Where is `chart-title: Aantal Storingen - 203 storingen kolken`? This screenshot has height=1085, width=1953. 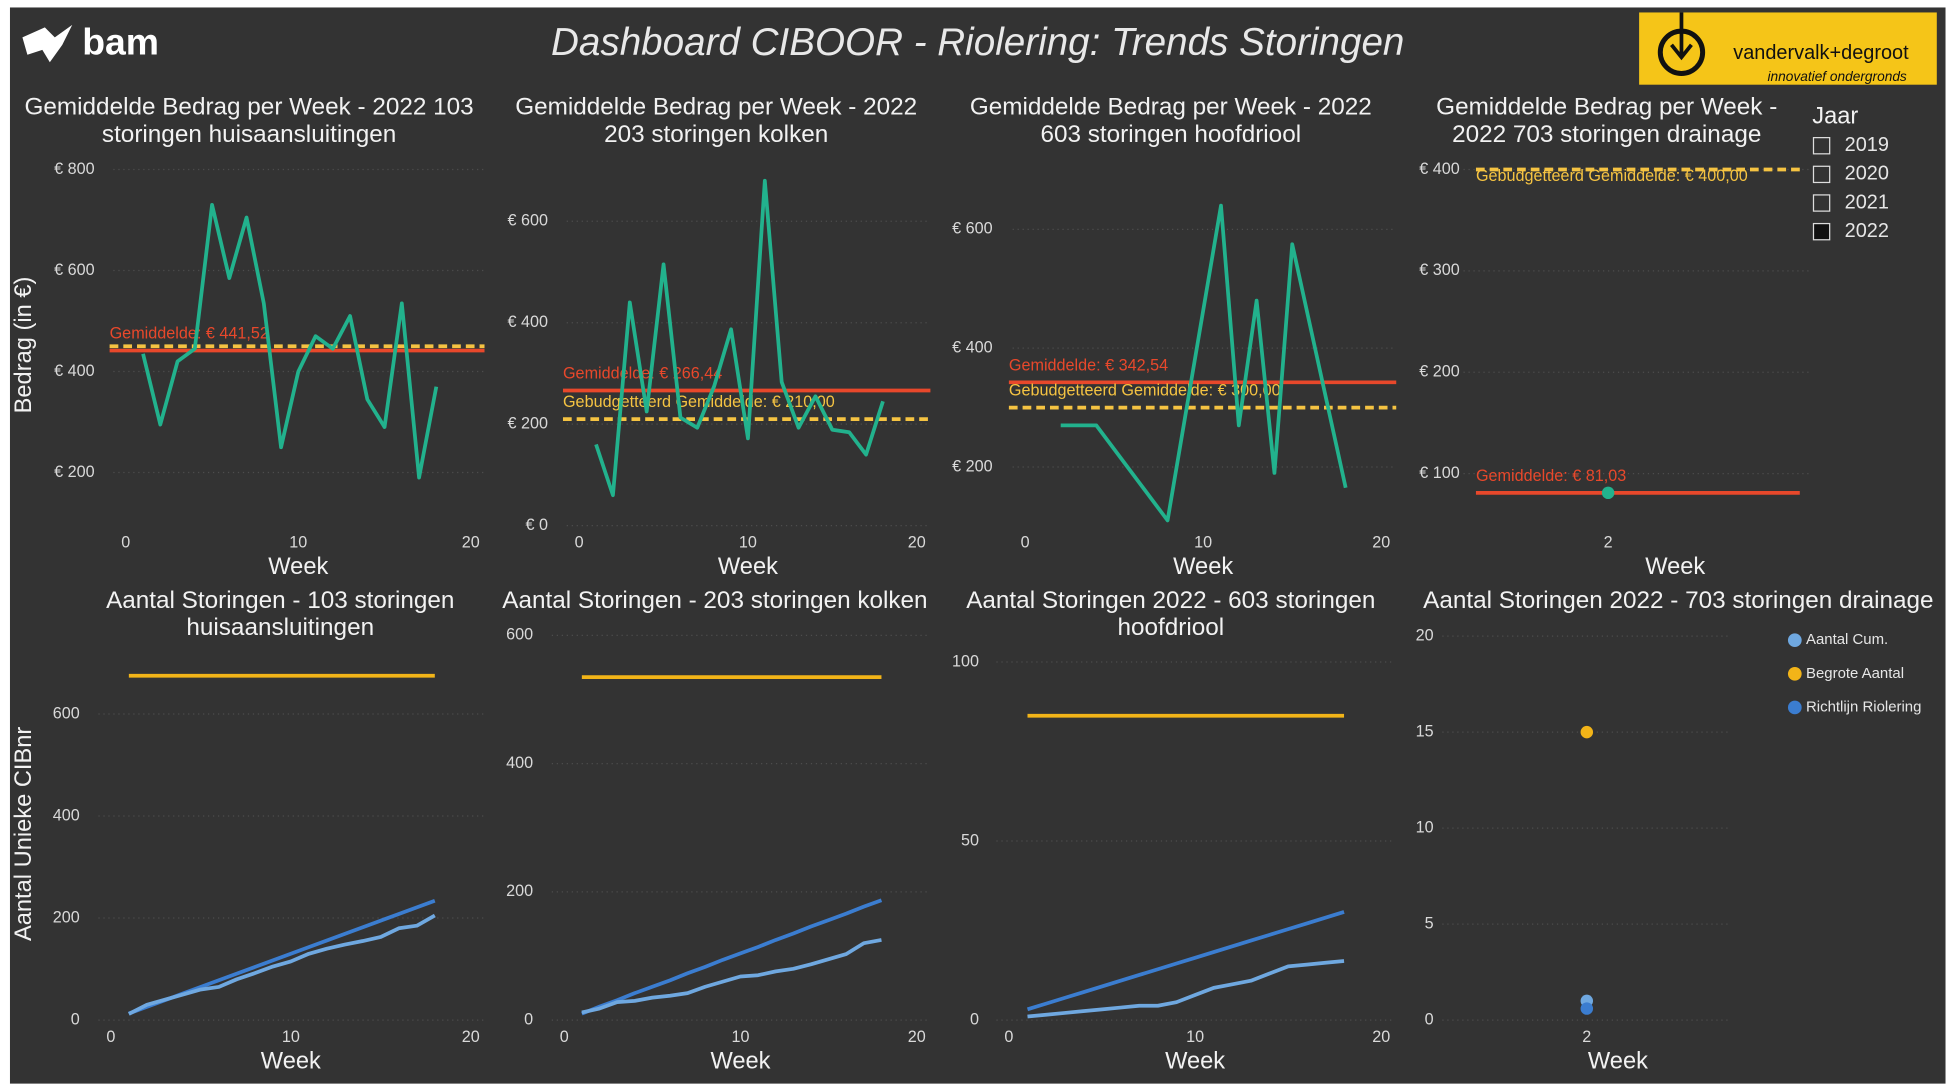
chart-title: Aantal Storingen - 203 storingen kolken is located at coordinates (715, 600).